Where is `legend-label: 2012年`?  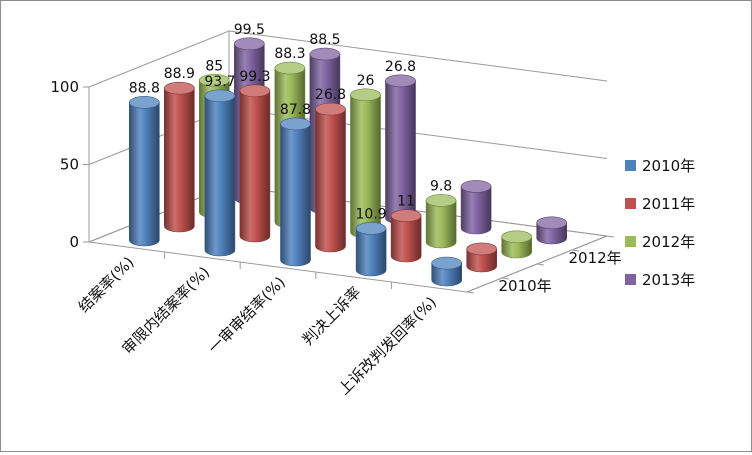
legend-label: 2012年 is located at coordinates (668, 242).